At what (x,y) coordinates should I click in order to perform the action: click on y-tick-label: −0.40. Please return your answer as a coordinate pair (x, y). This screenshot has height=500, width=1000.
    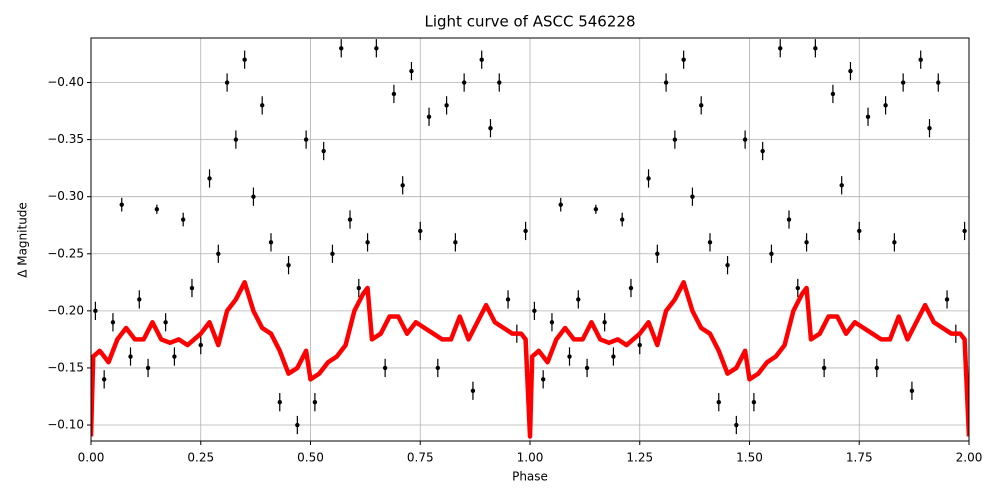
    Looking at the image, I should click on (65, 82).